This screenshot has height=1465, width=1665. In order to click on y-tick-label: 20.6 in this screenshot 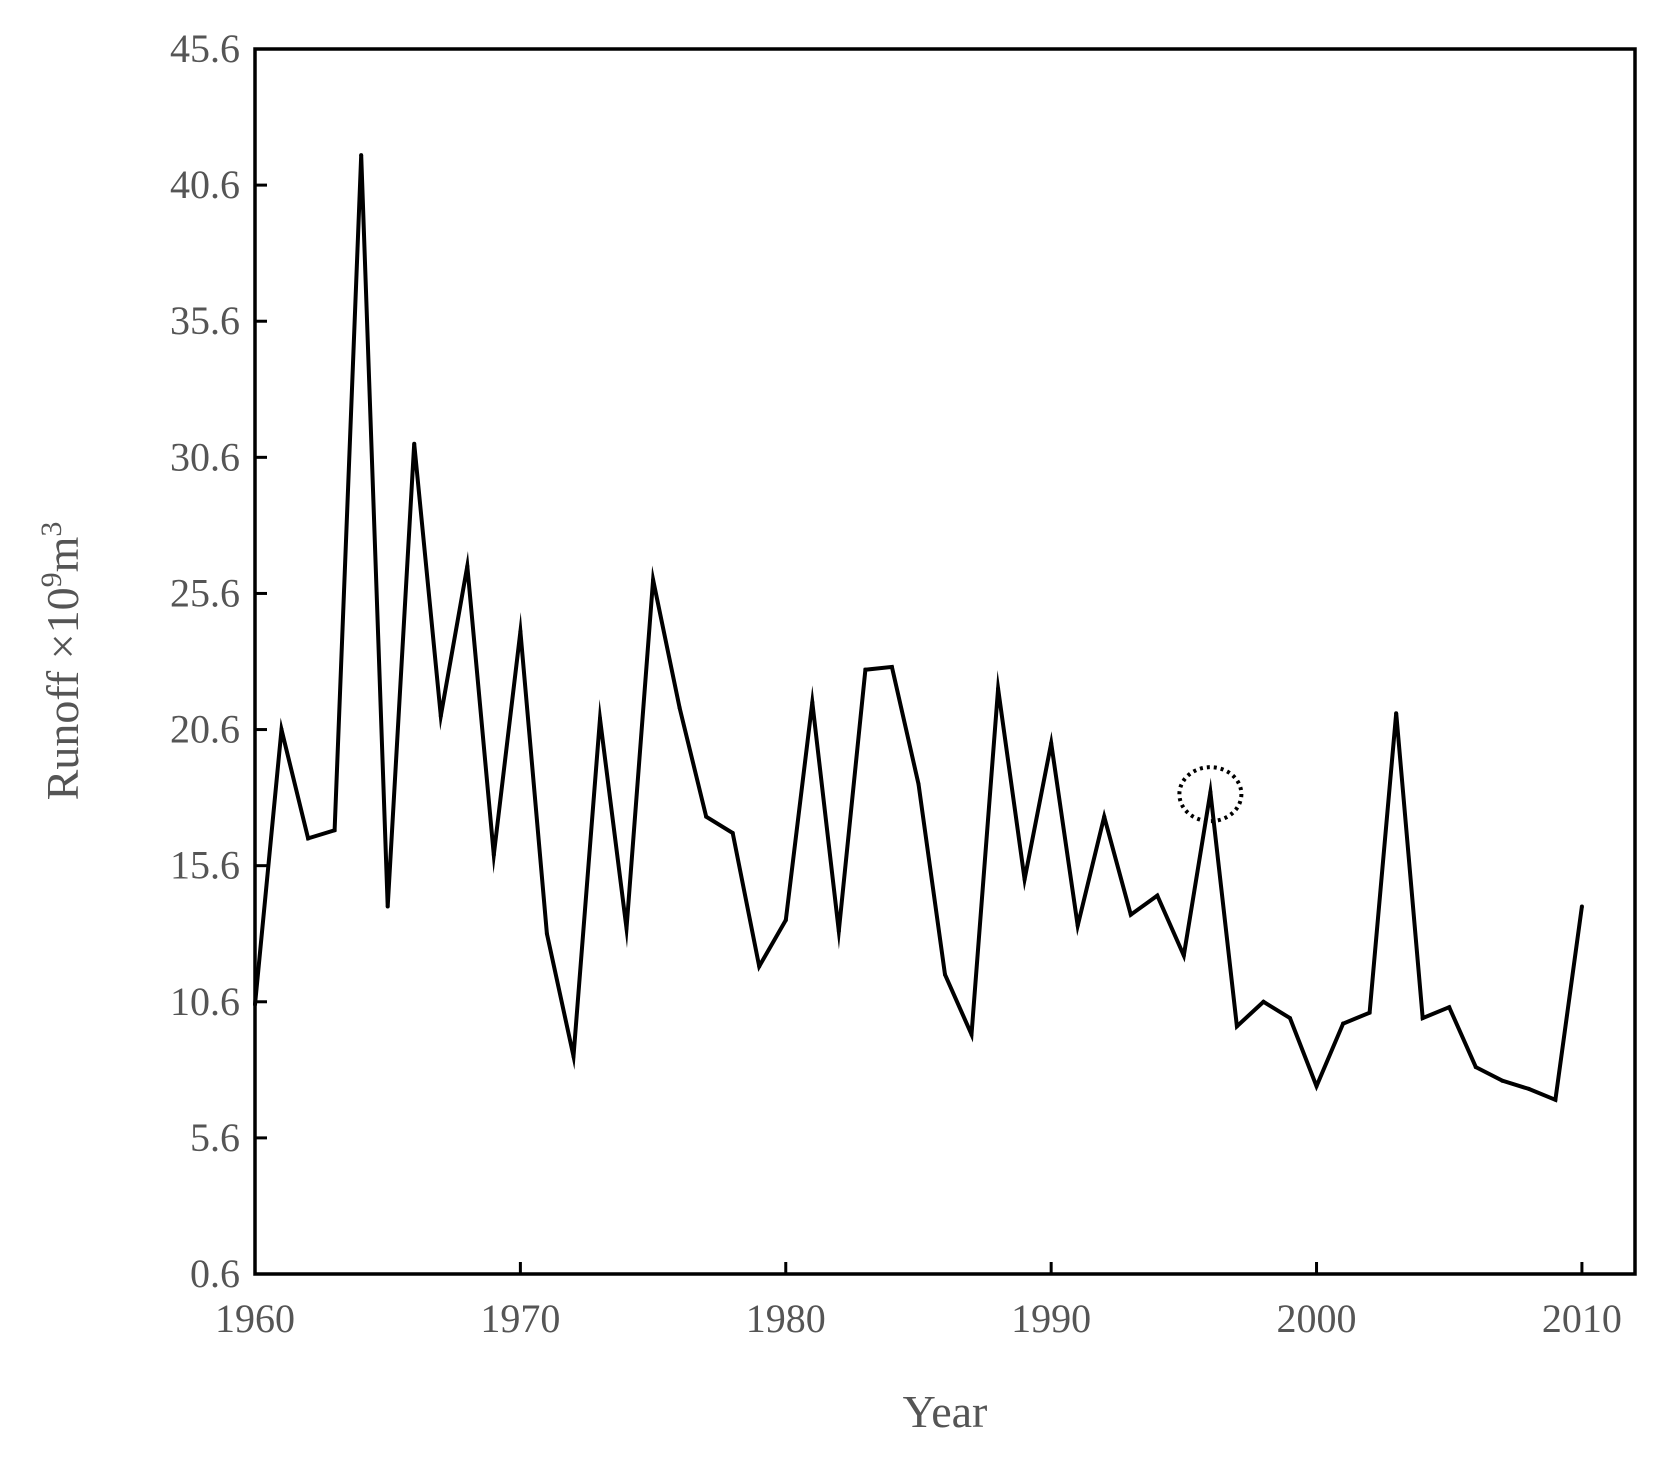, I will do `click(205, 729)`.